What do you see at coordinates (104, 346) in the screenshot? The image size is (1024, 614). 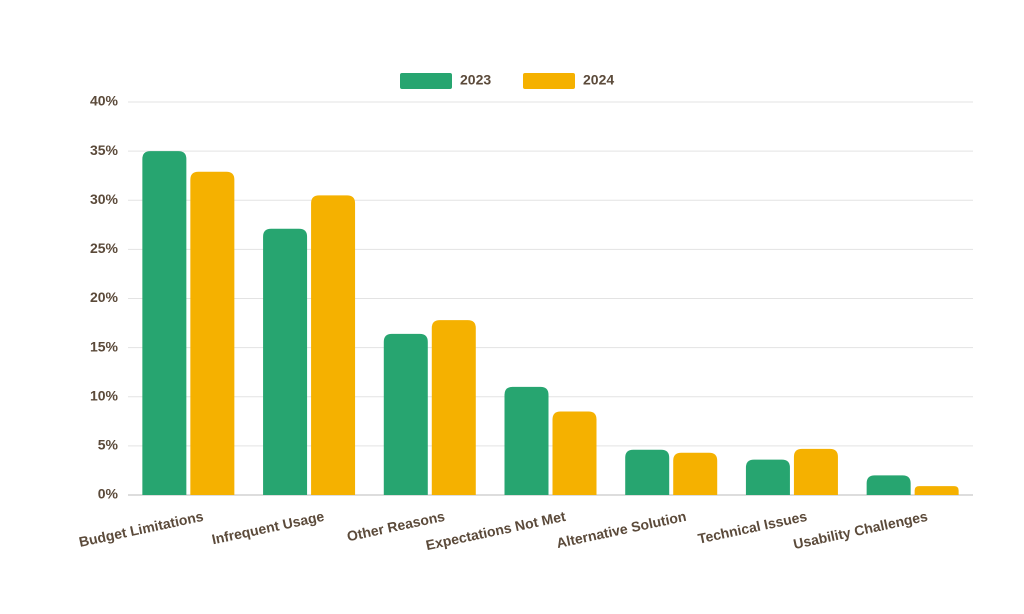 I see `y-tick-label: 15%` at bounding box center [104, 346].